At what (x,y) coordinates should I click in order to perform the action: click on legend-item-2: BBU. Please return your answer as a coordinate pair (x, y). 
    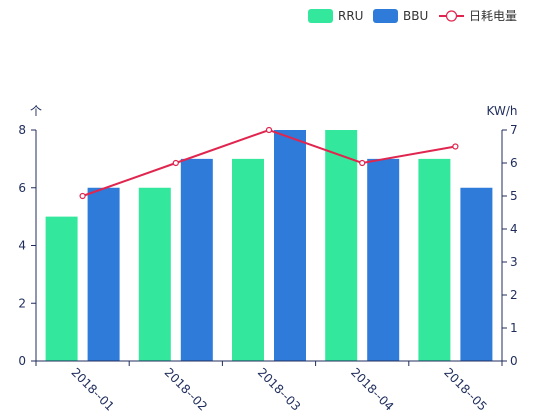
    Looking at the image, I should click on (400, 16).